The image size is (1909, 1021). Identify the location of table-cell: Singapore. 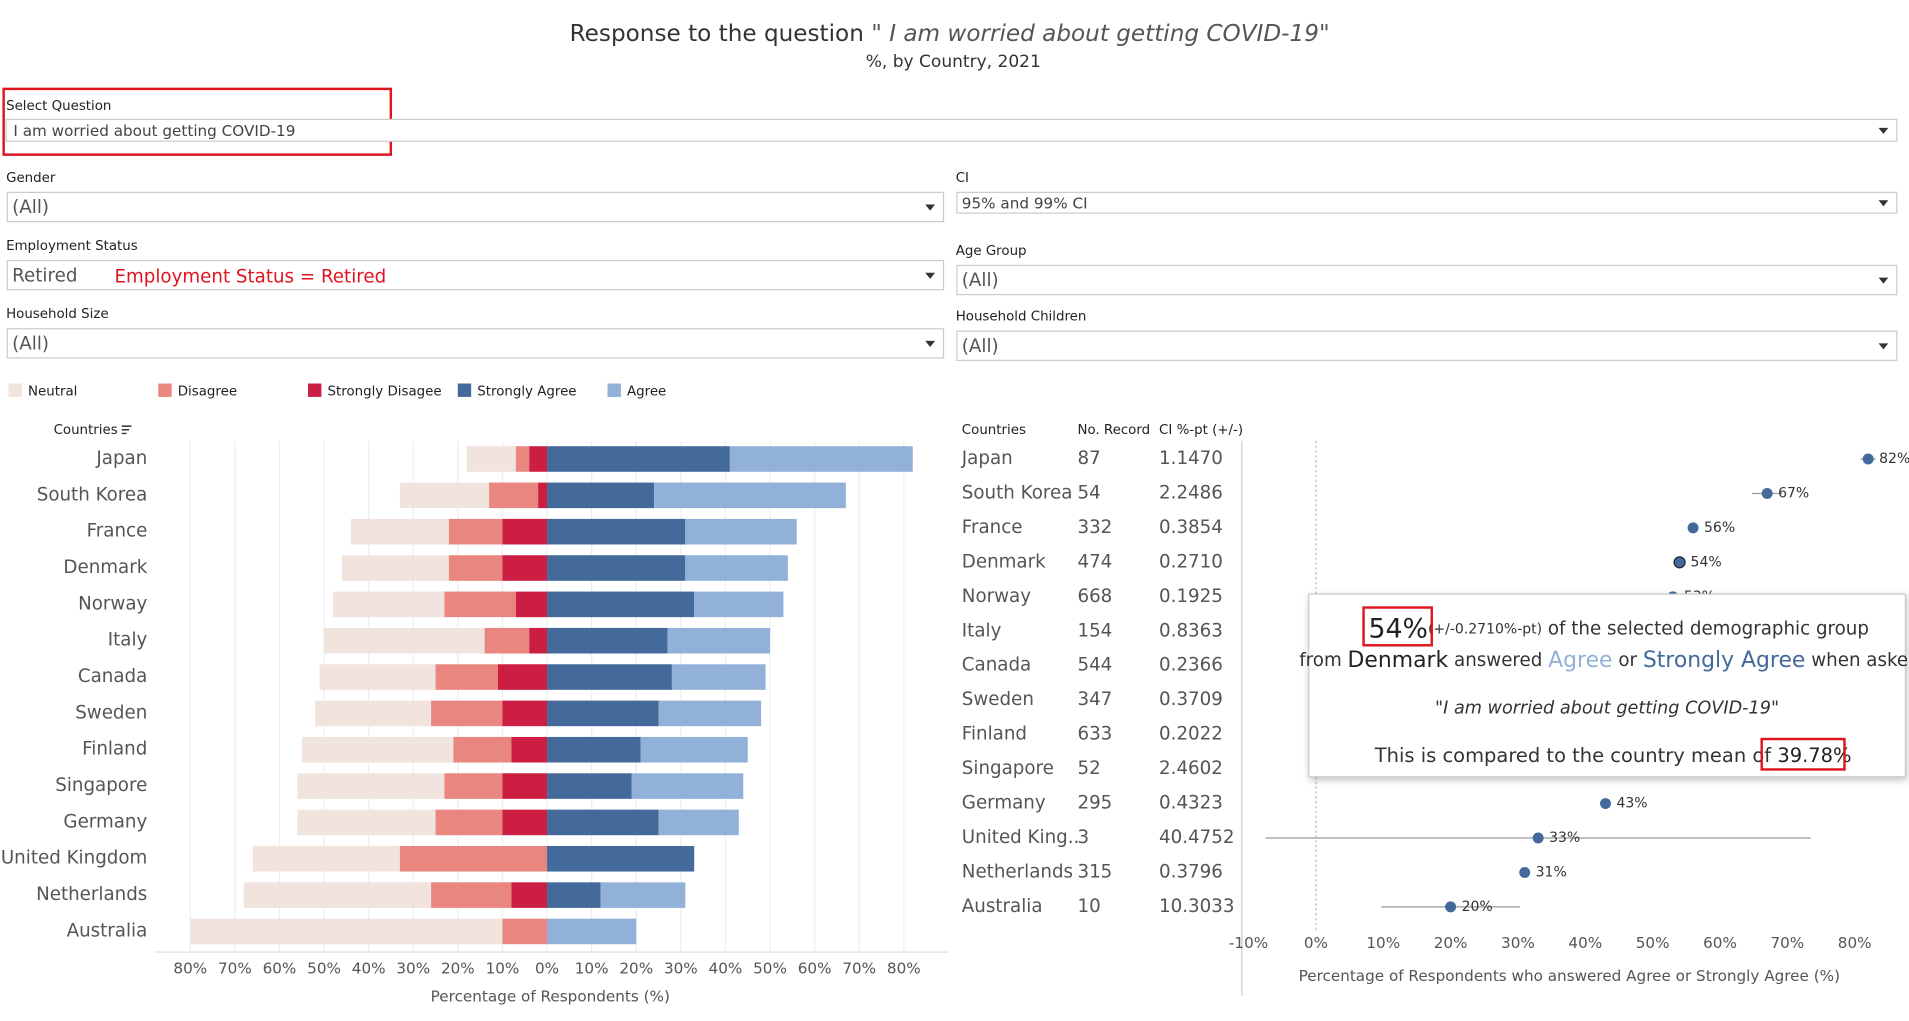
(1008, 768).